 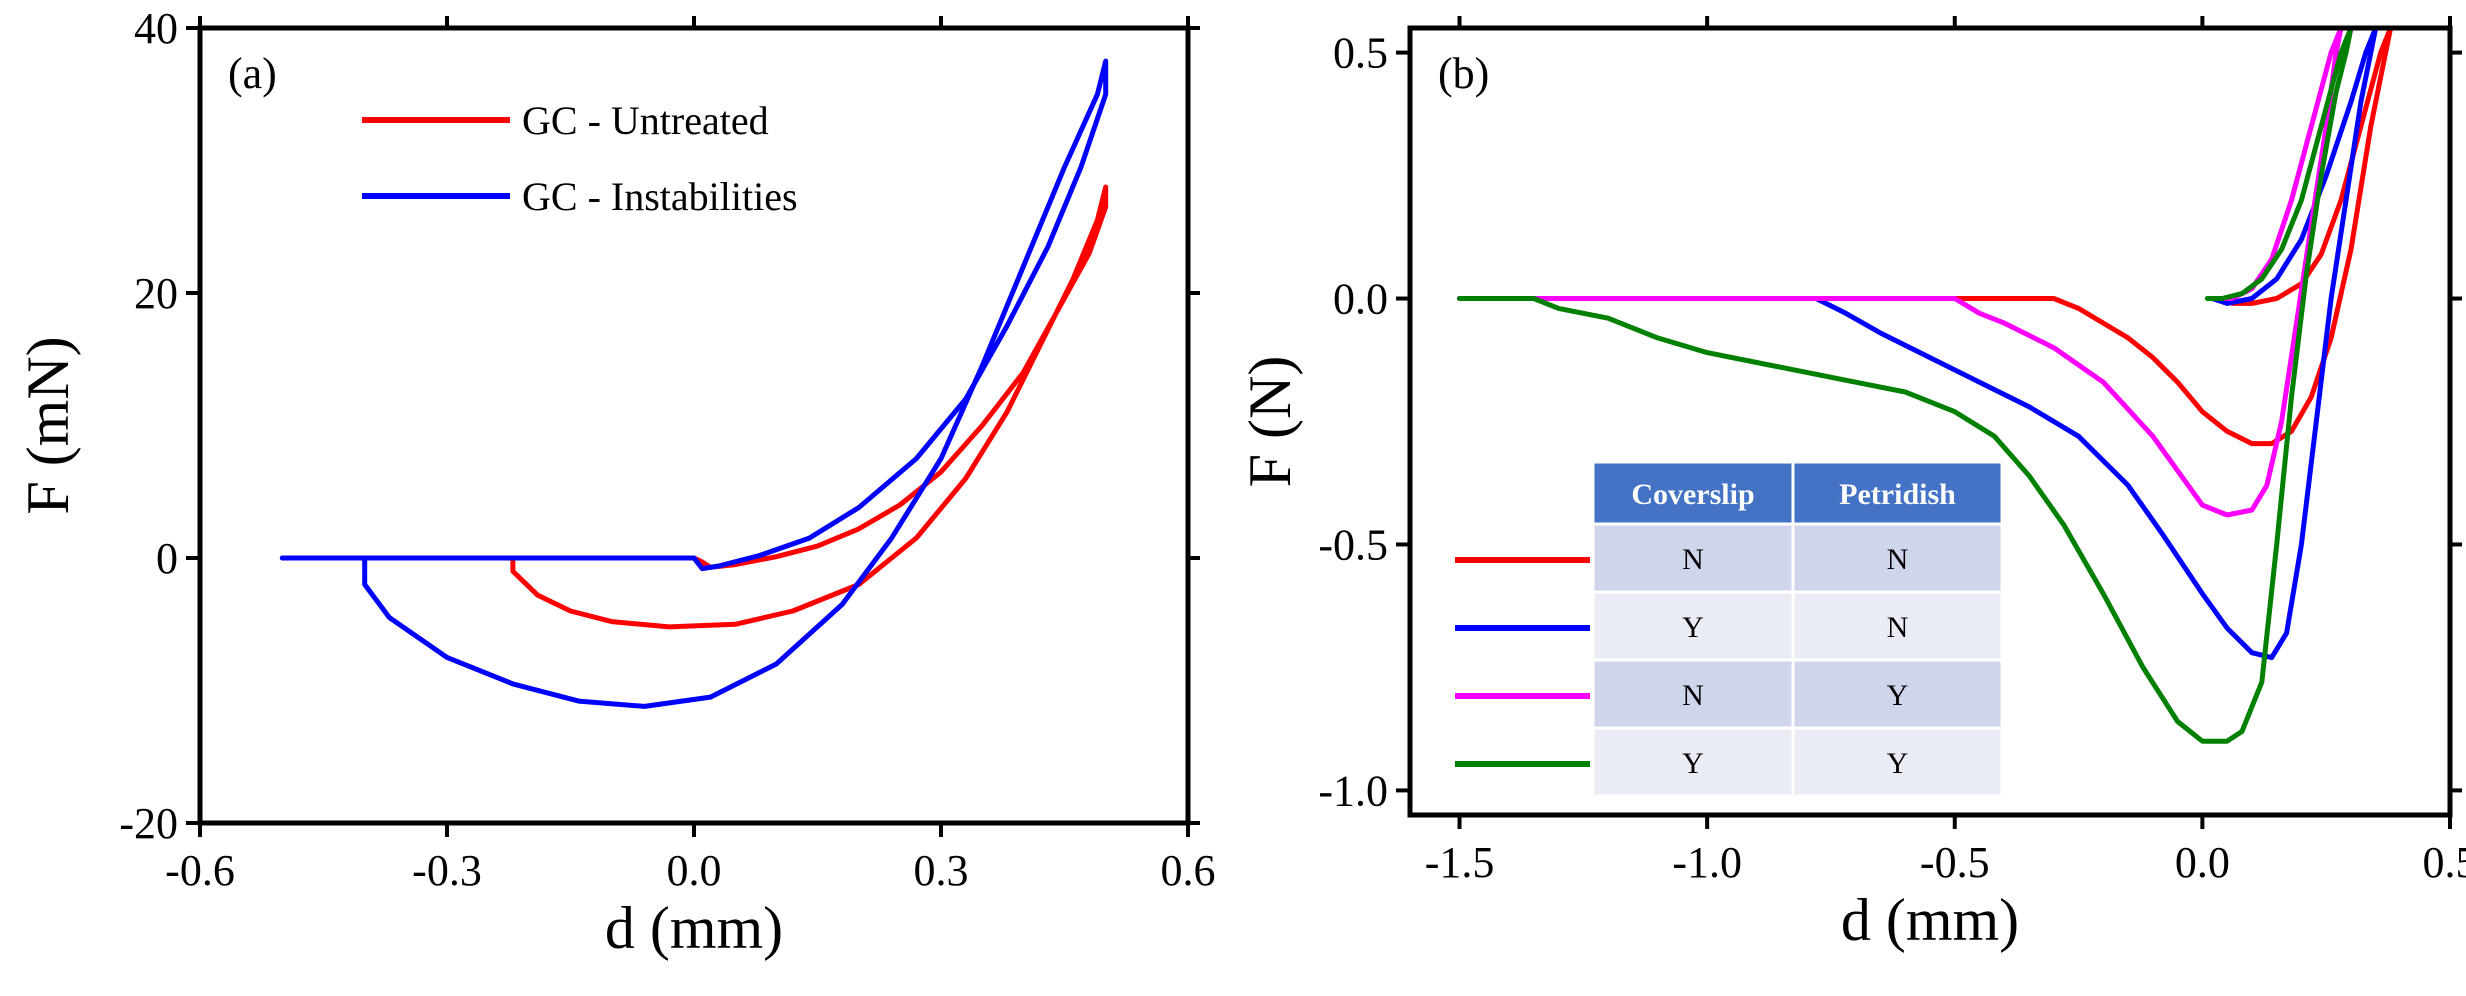 What do you see at coordinates (48, 425) in the screenshot?
I see `y-axis-title: F (mN)` at bounding box center [48, 425].